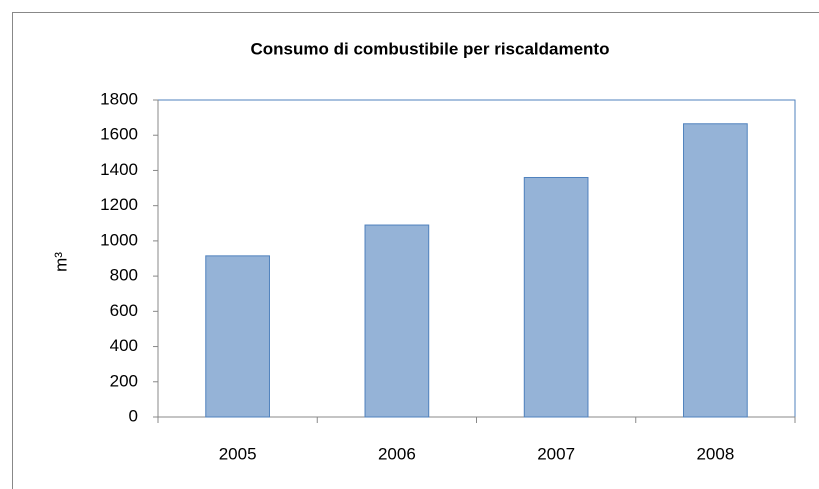 Image resolution: width=819 pixels, height=489 pixels. Describe the element at coordinates (119, 239) in the screenshot. I see `y-tick-label: 1000` at that location.